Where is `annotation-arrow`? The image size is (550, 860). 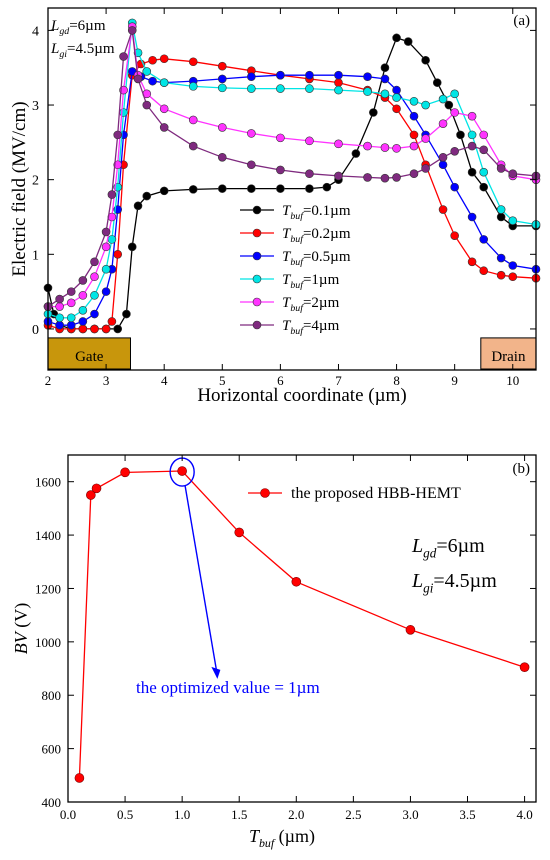
annotation-arrow is located at coordinates (201, 577).